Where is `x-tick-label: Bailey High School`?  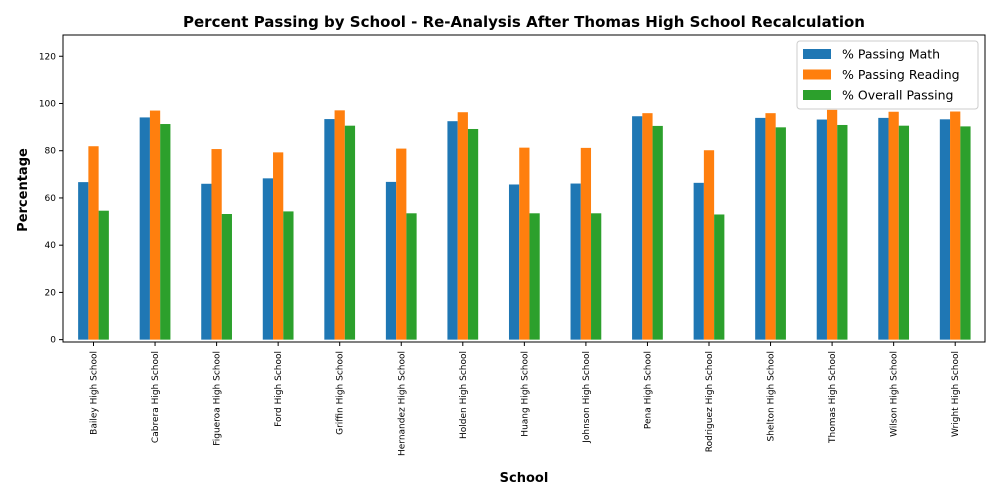 x-tick-label: Bailey High School is located at coordinates (95, 393).